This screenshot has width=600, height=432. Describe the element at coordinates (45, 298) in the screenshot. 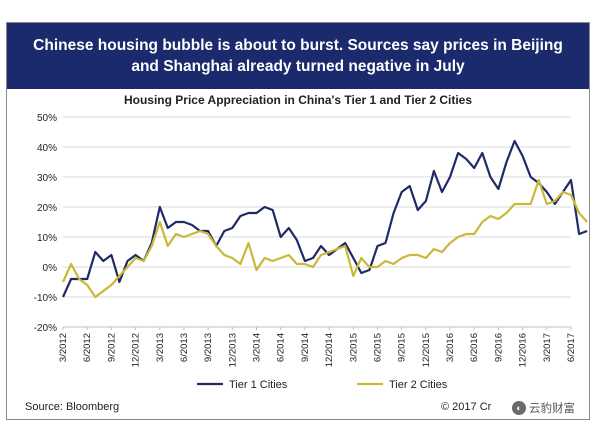

I see `y-tick-label: -10%` at that location.